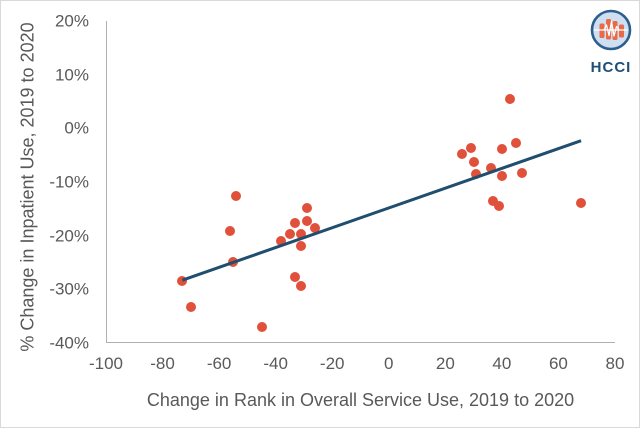 Image resolution: width=640 pixels, height=428 pixels. Describe the element at coordinates (69, 182) in the screenshot. I see `y-tick-label: -10%` at that location.